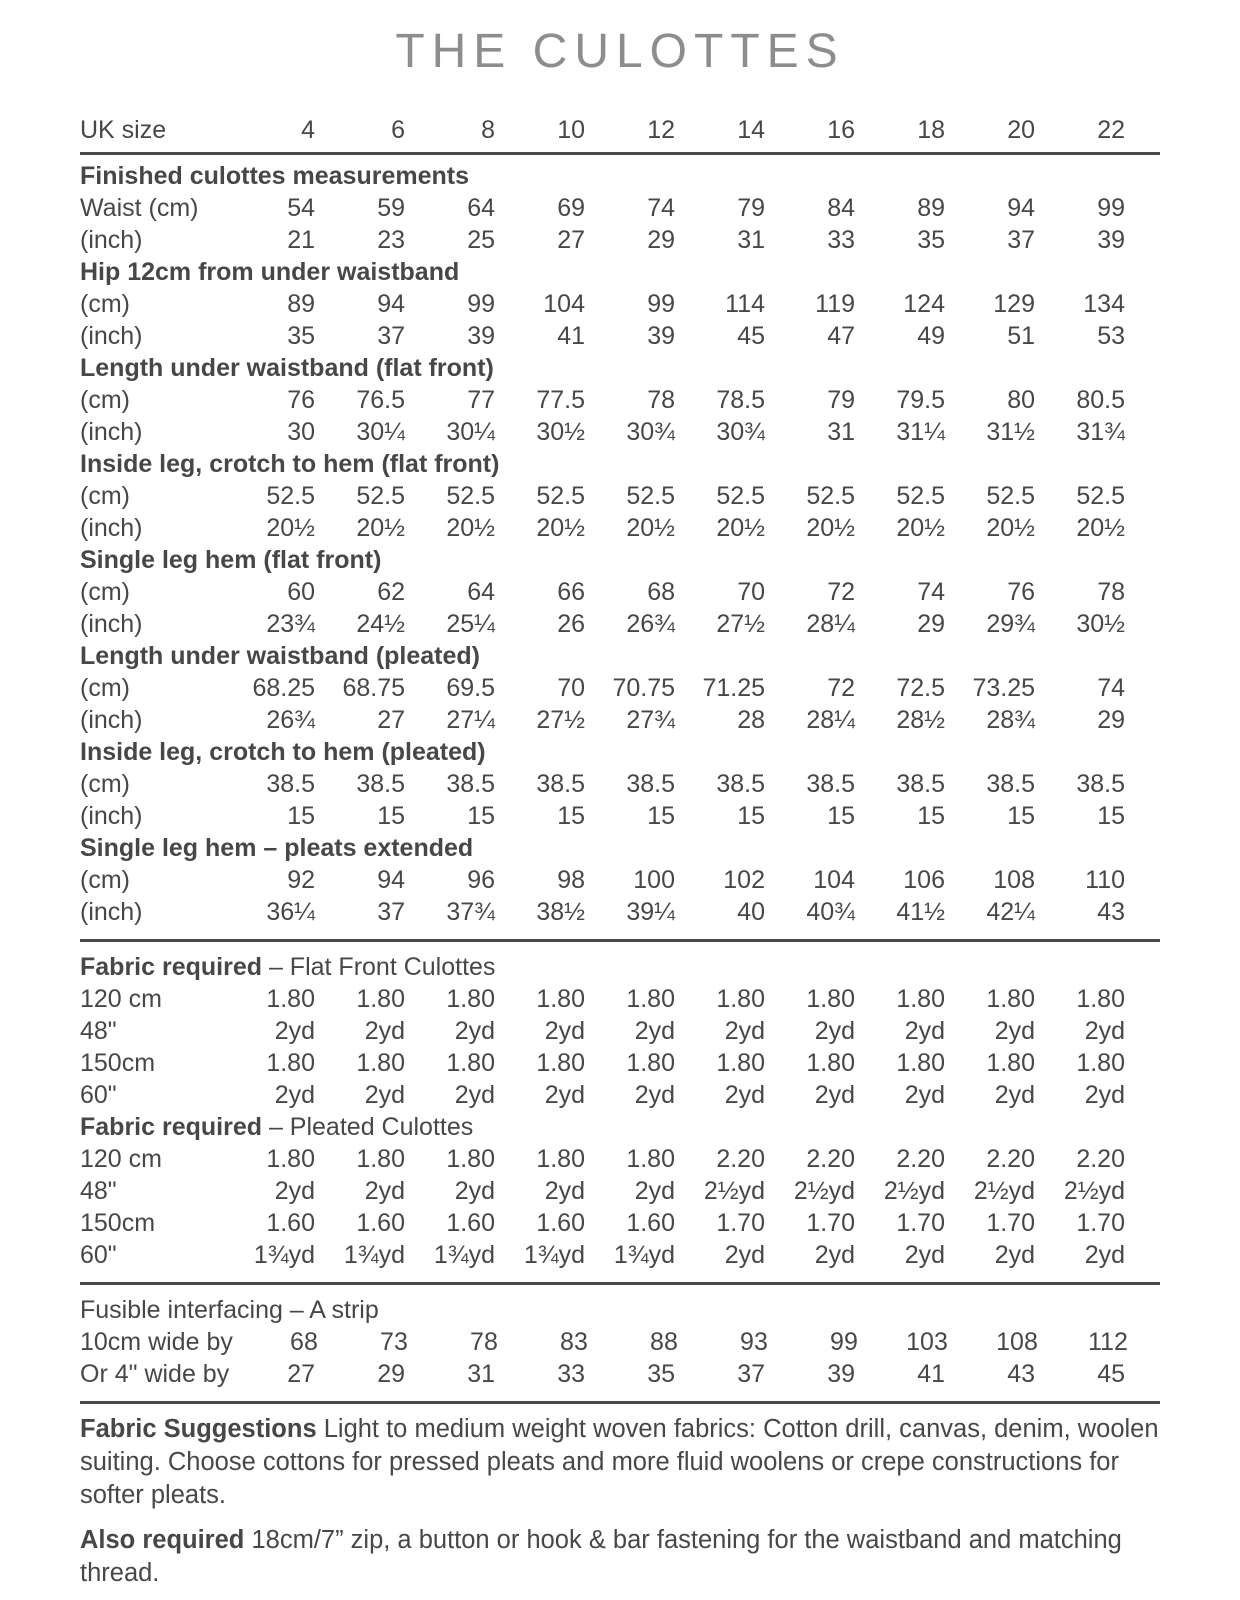 The height and width of the screenshot is (1600, 1240). I want to click on cell-value: 29, so click(931, 623).